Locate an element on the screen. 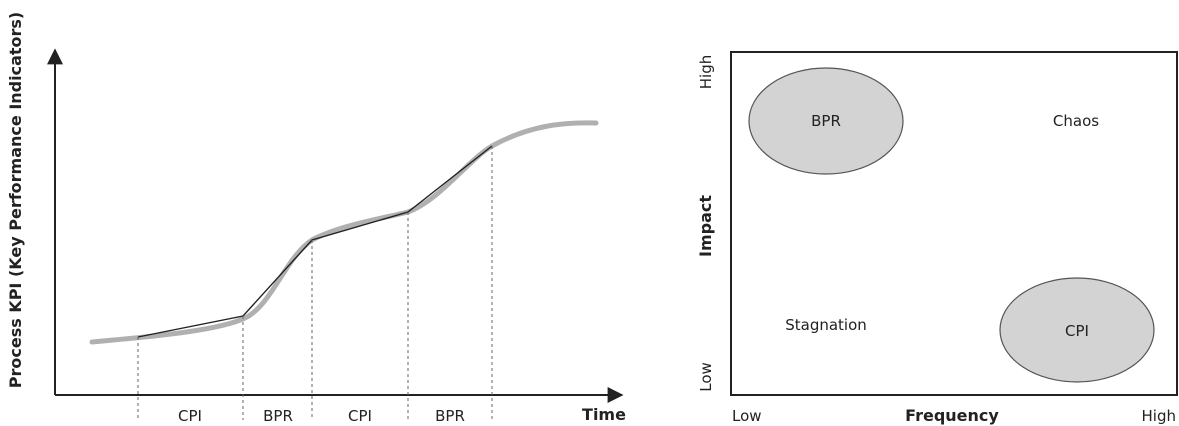 The image size is (1179, 426). quadrant-label-bpr: BPR is located at coordinates (826, 121).